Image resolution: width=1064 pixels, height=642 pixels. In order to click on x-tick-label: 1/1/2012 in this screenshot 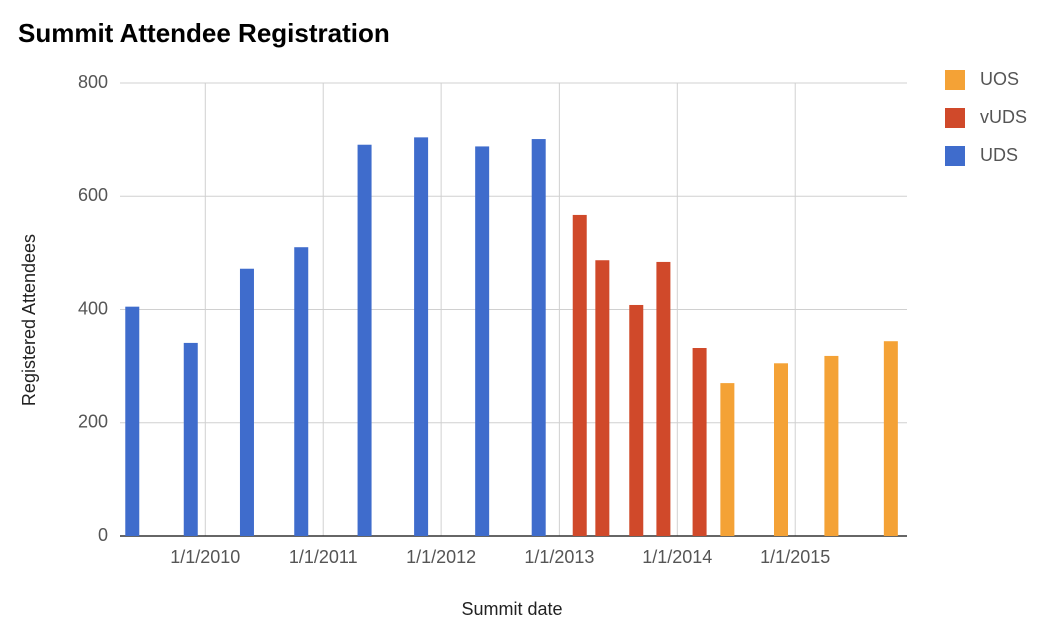, I will do `click(441, 557)`.